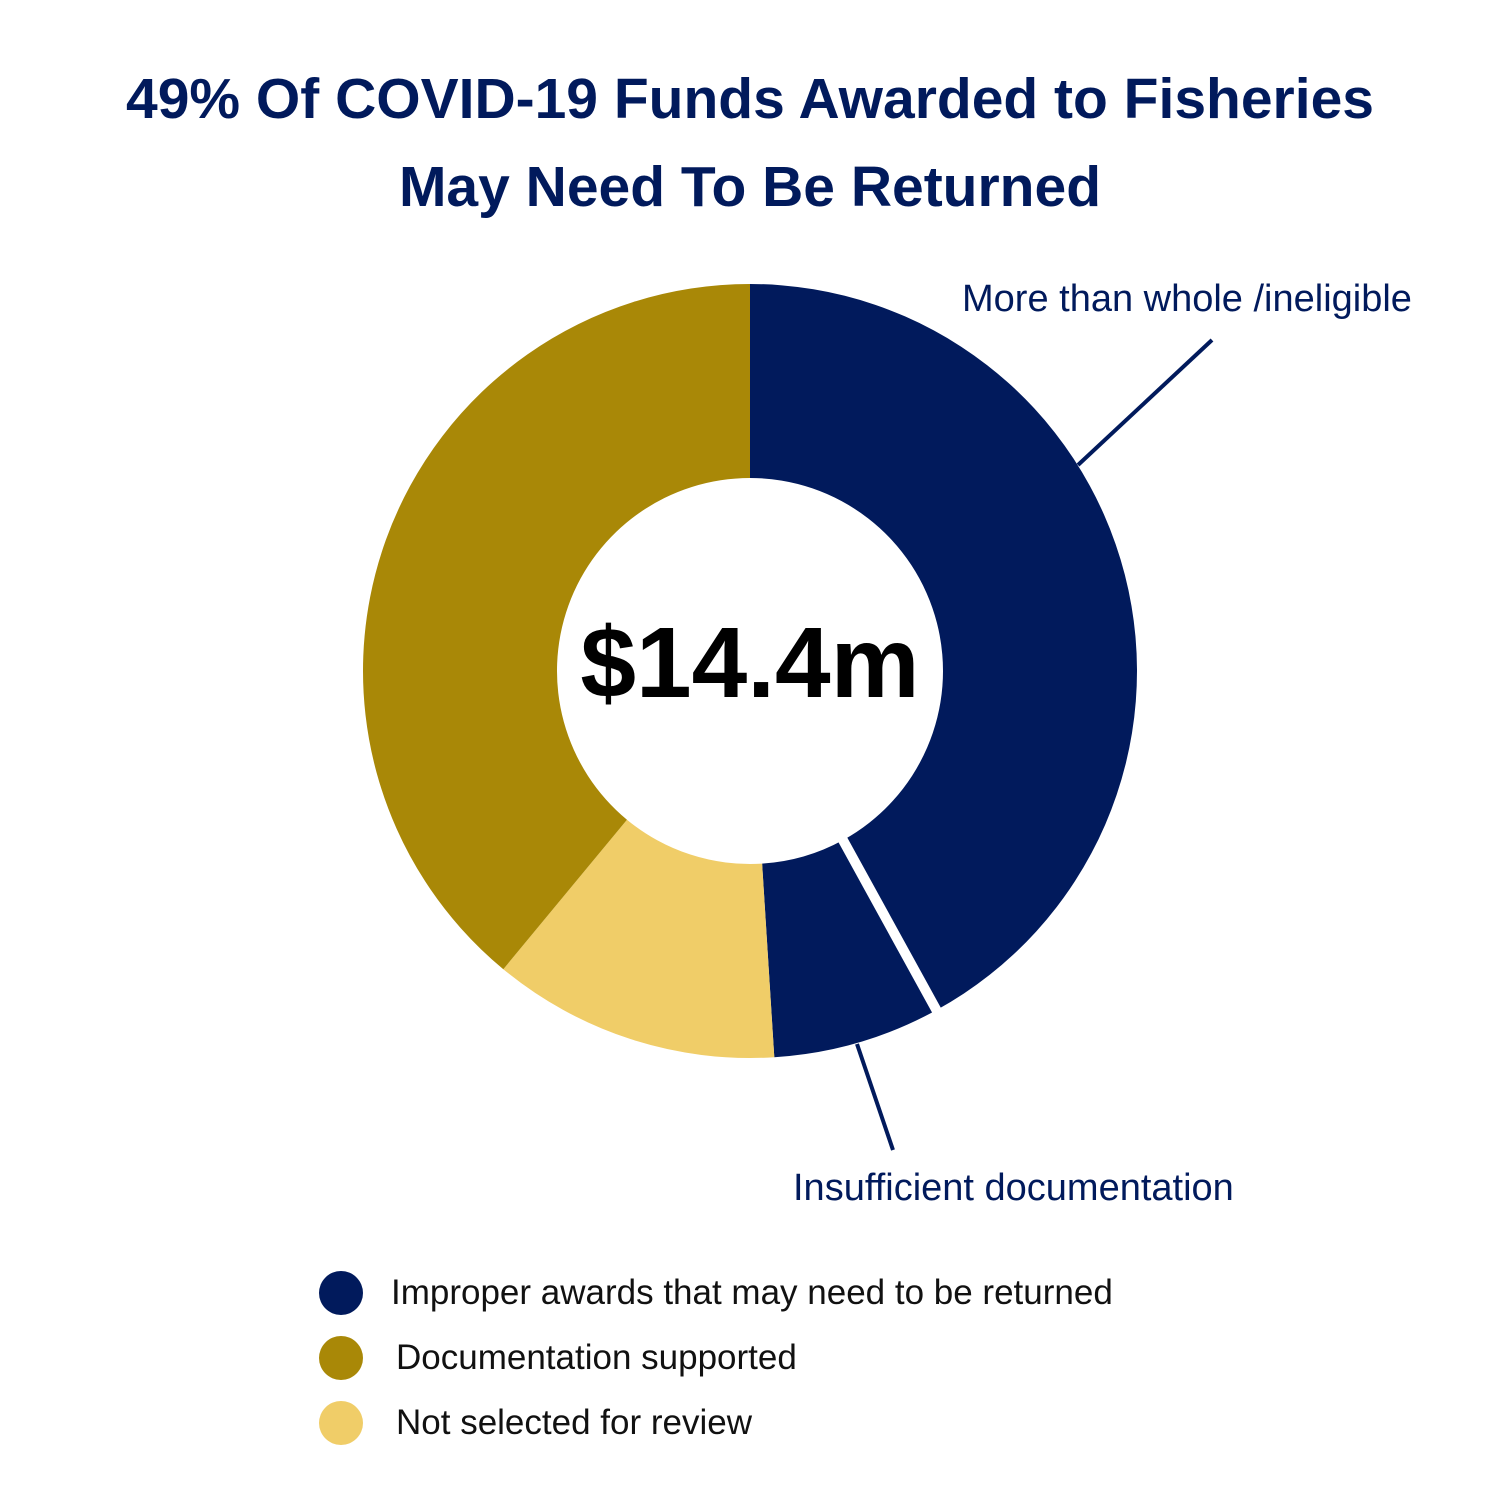  What do you see at coordinates (556, 627) in the screenshot?
I see `donut-slice-documentation-supported` at bounding box center [556, 627].